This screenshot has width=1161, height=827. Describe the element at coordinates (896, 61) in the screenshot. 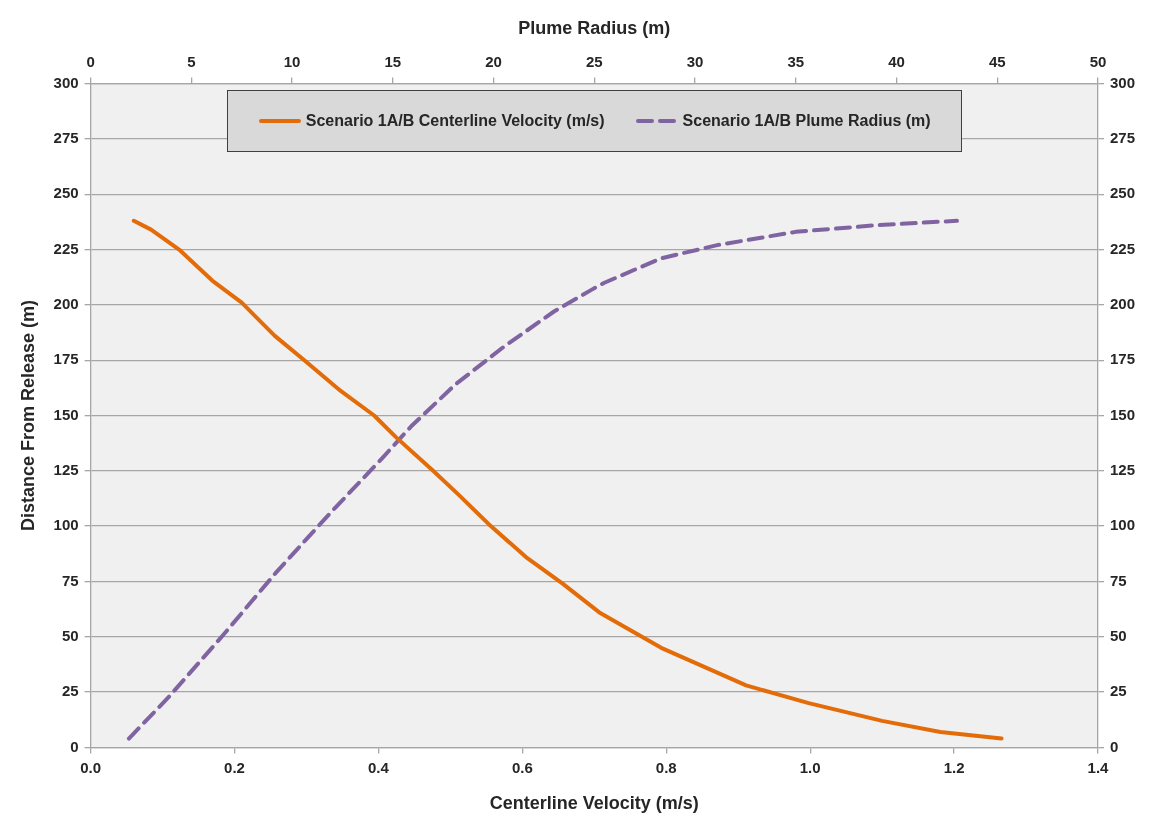

I see `x2-tick-label: 40` at that location.